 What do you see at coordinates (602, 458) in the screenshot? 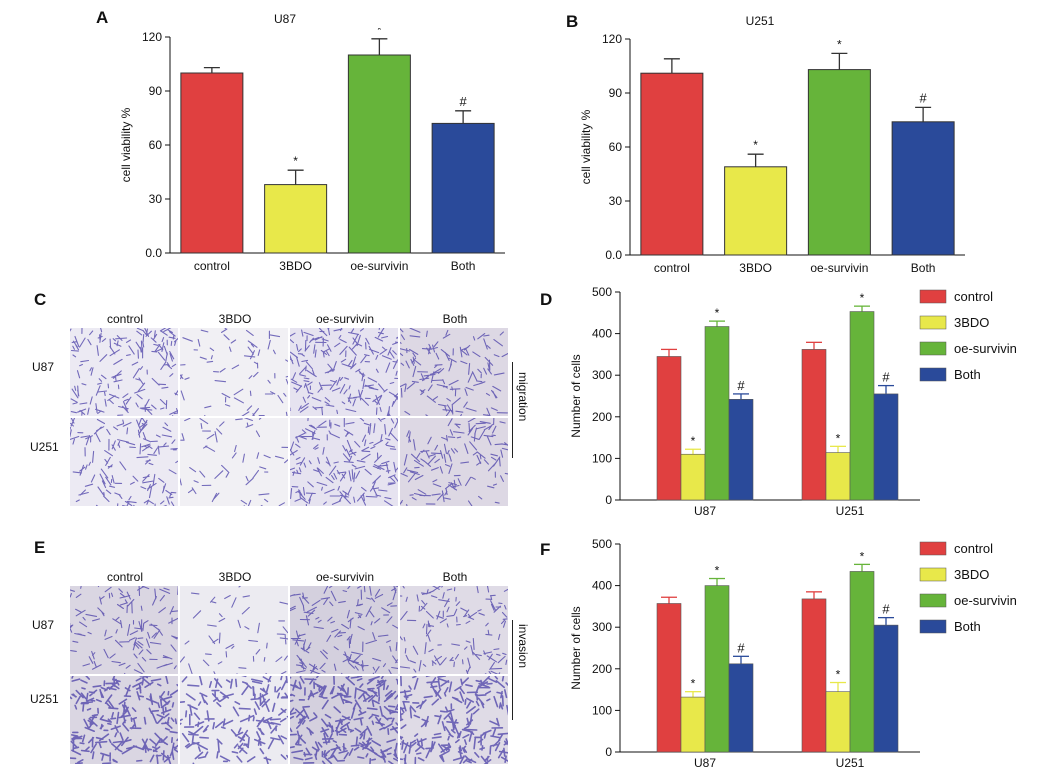
I see `y-tick-label: 100` at bounding box center [602, 458].